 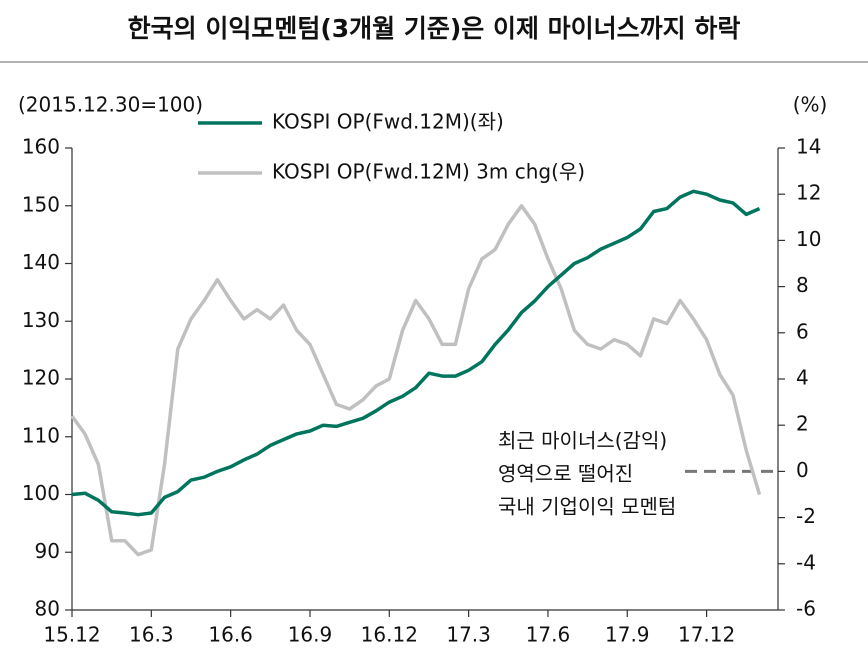 What do you see at coordinates (41, 204) in the screenshot?
I see `y-tick-label: 150` at bounding box center [41, 204].